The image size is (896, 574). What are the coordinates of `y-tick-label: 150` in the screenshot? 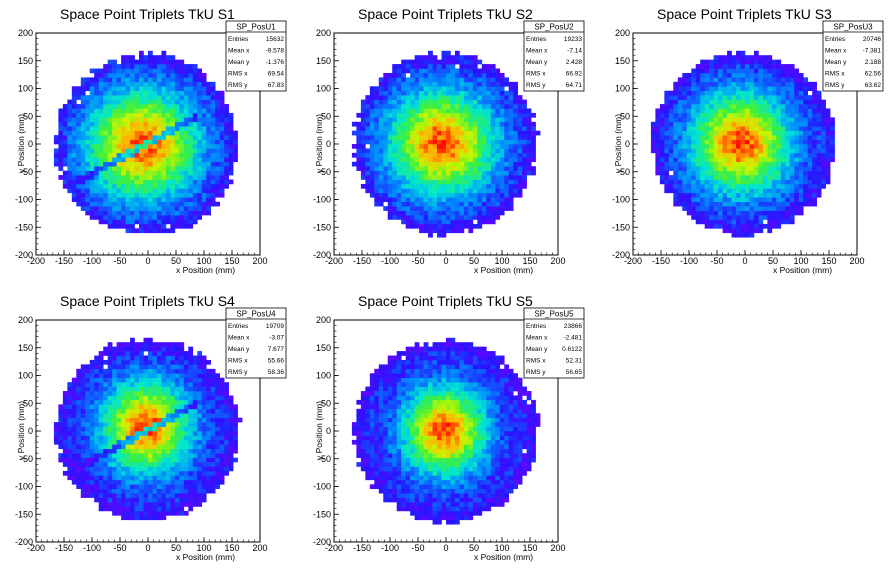 It's located at (323, 61).